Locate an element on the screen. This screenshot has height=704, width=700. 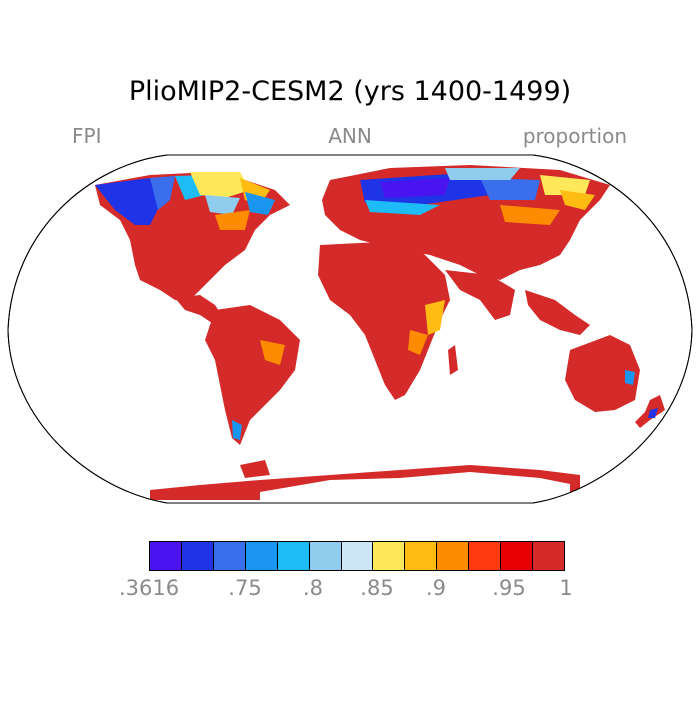
colorbar is located at coordinates (357, 556).